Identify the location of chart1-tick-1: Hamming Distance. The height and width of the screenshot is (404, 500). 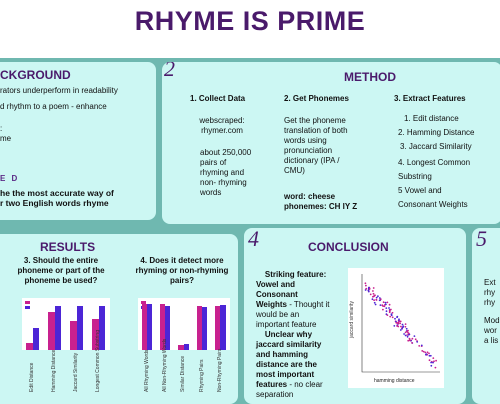
(54, 371).